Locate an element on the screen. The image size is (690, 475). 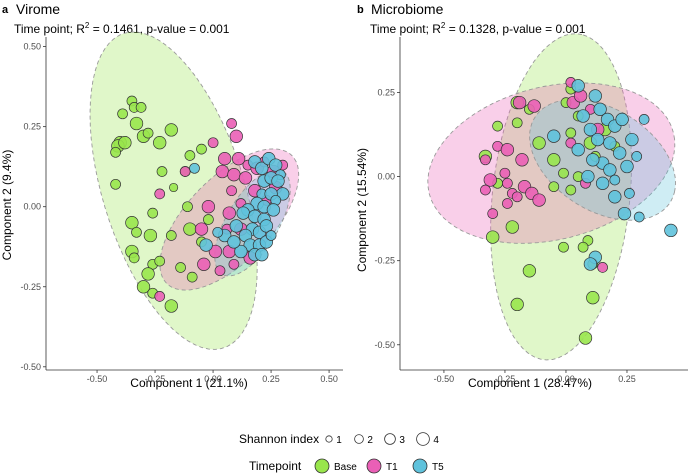
color-legend-key-t5 is located at coordinates (420, 466).